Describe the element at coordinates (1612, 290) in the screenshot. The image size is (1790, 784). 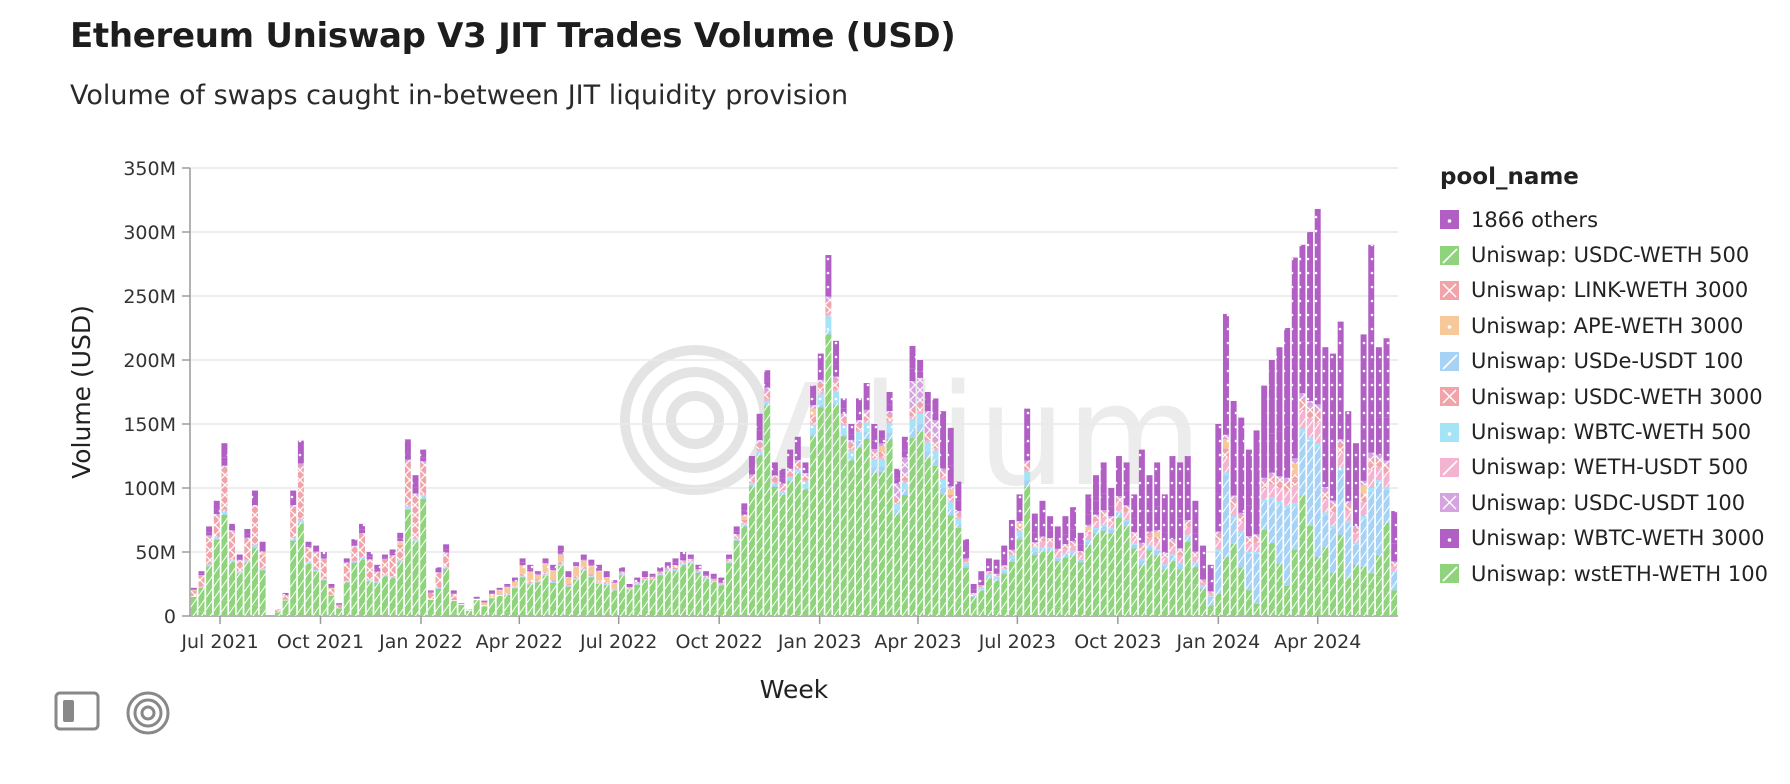
I see `legend-item: Uniswap: LINK-WETH 3000` at that location.